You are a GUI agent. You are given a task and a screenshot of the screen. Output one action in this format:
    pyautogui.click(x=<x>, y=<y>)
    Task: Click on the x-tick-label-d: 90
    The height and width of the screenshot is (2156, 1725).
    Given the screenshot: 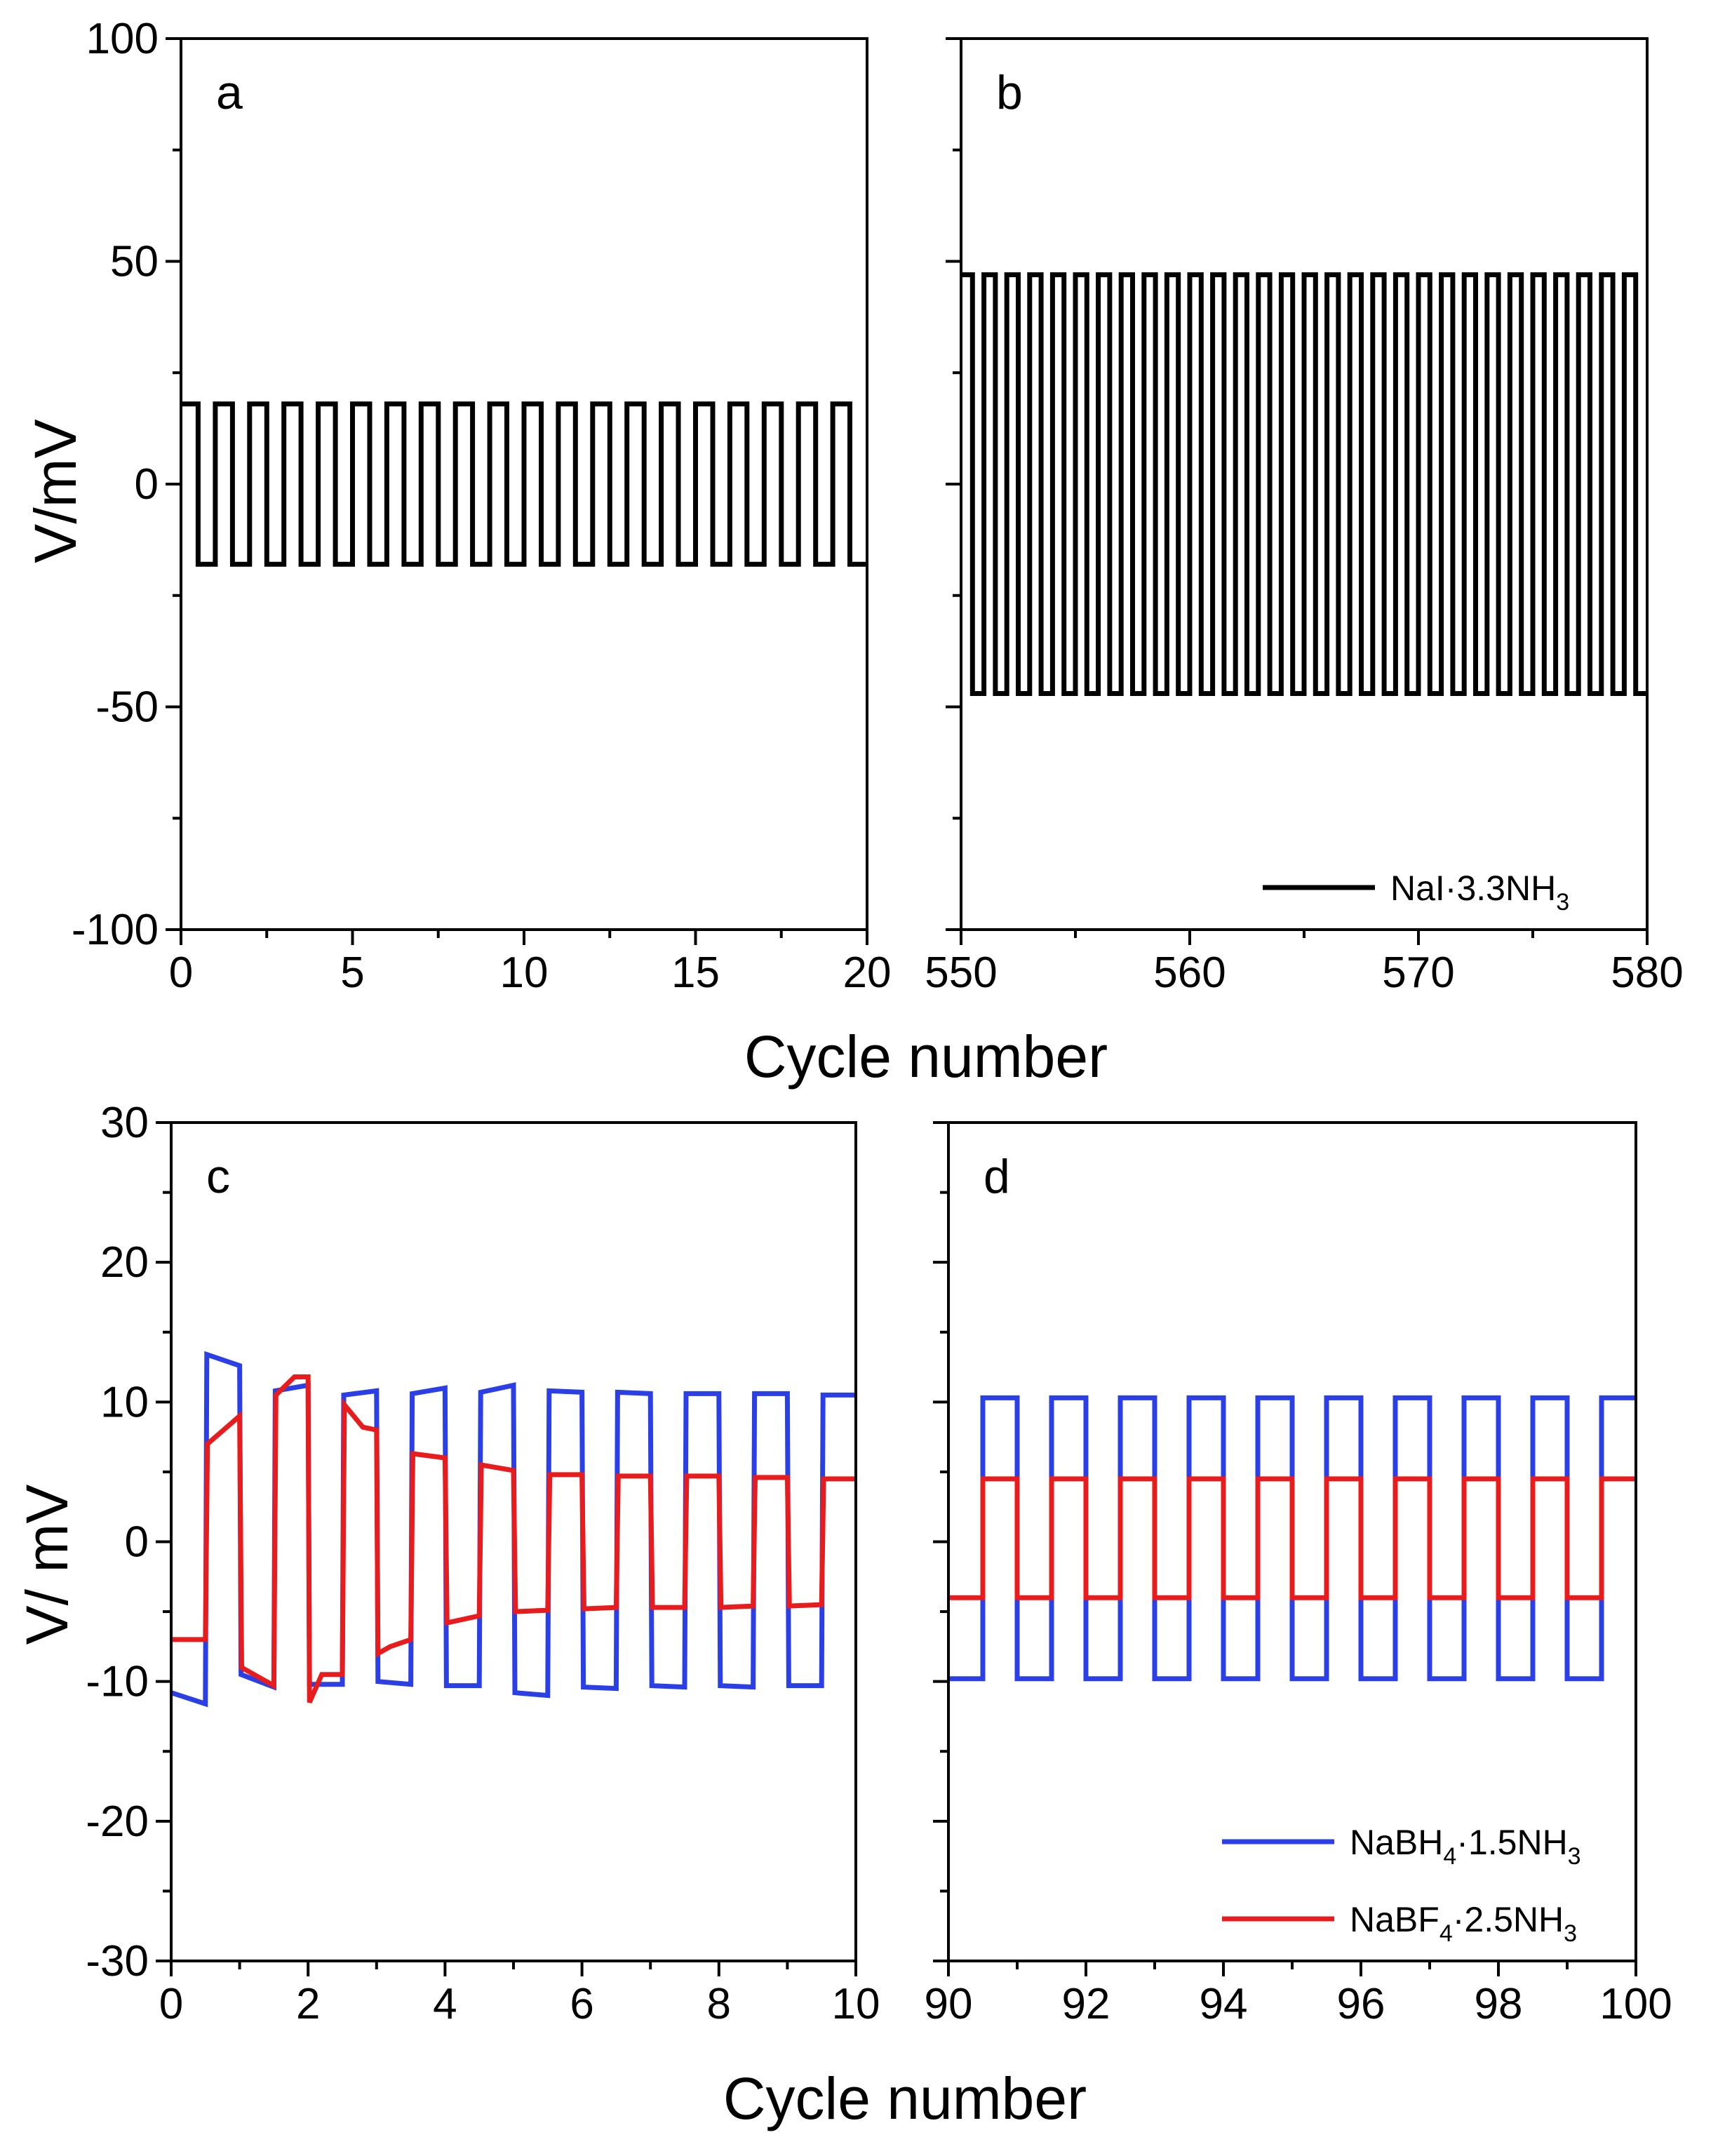 What is the action you would take?
    pyautogui.click(x=949, y=2004)
    